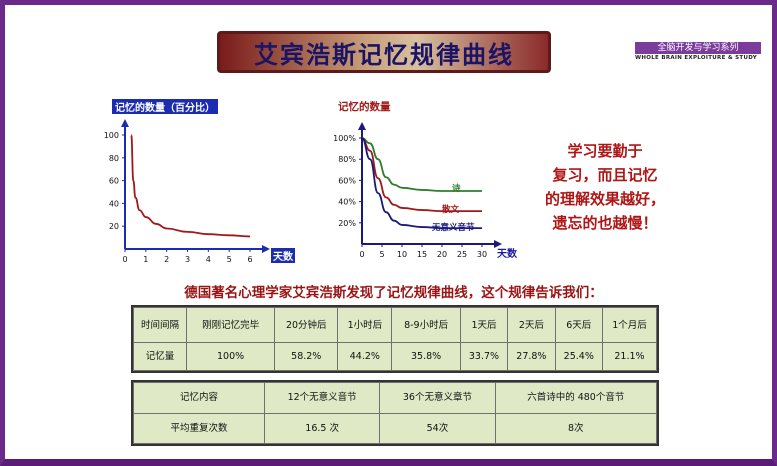 This screenshot has height=466, width=777. What do you see at coordinates (230, 356) in the screenshot?
I see `table-cell: 100%` at bounding box center [230, 356].